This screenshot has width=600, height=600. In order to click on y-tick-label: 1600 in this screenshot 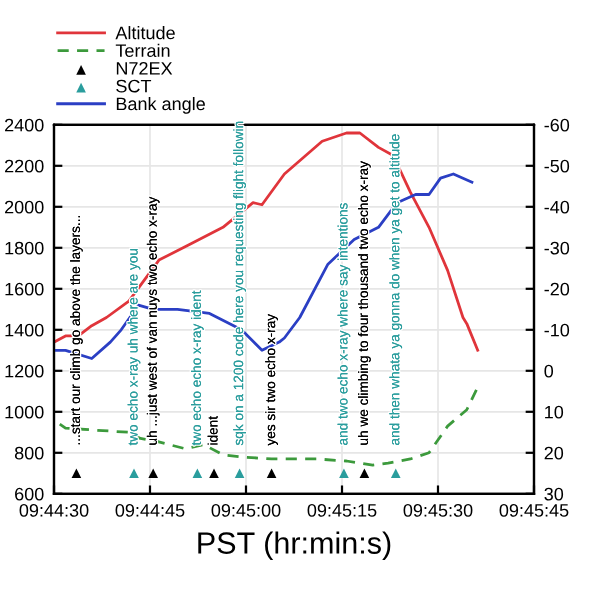, I will do `click(24, 289)`.